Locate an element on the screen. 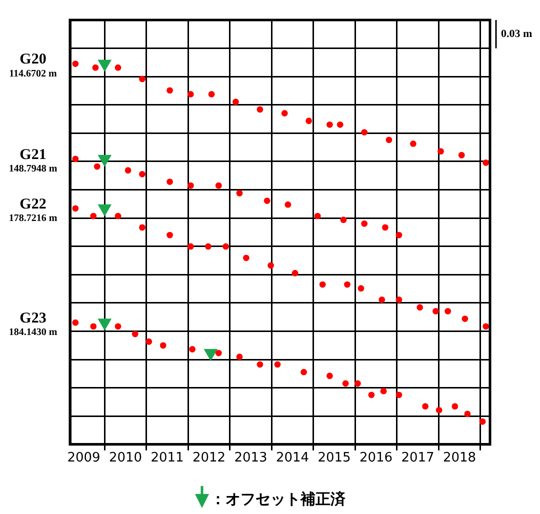 The image size is (540, 514). series-label: G23 184.1430 m is located at coordinates (33, 324).